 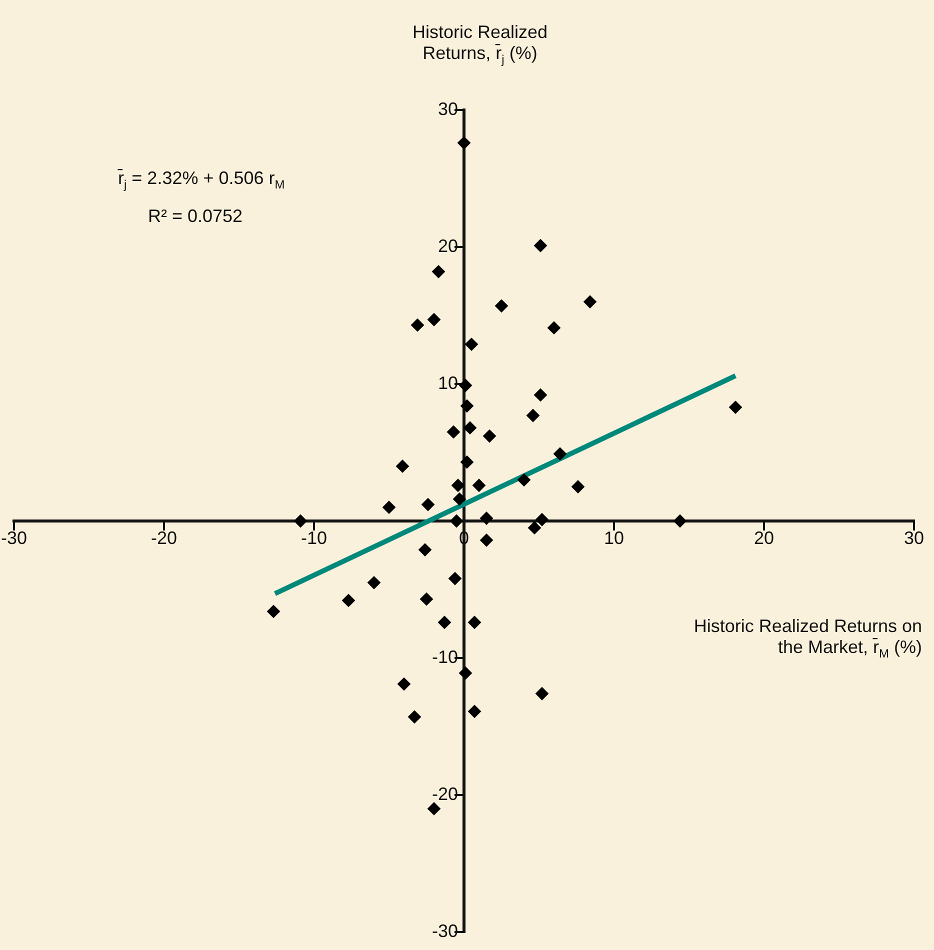 What do you see at coordinates (807, 639) in the screenshot?
I see `x-axis-title: Historic Realized Returns on the Market, r̄$_{M}$ (%)` at bounding box center [807, 639].